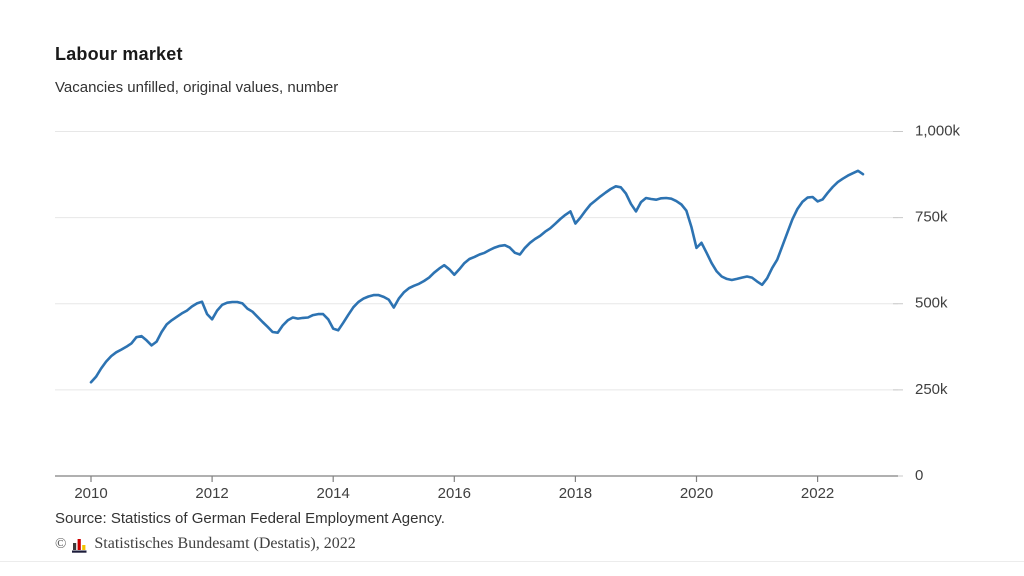  I want to click on copyright-text: Statistisches Bundesamt (Destatis), 2022, so click(225, 543).